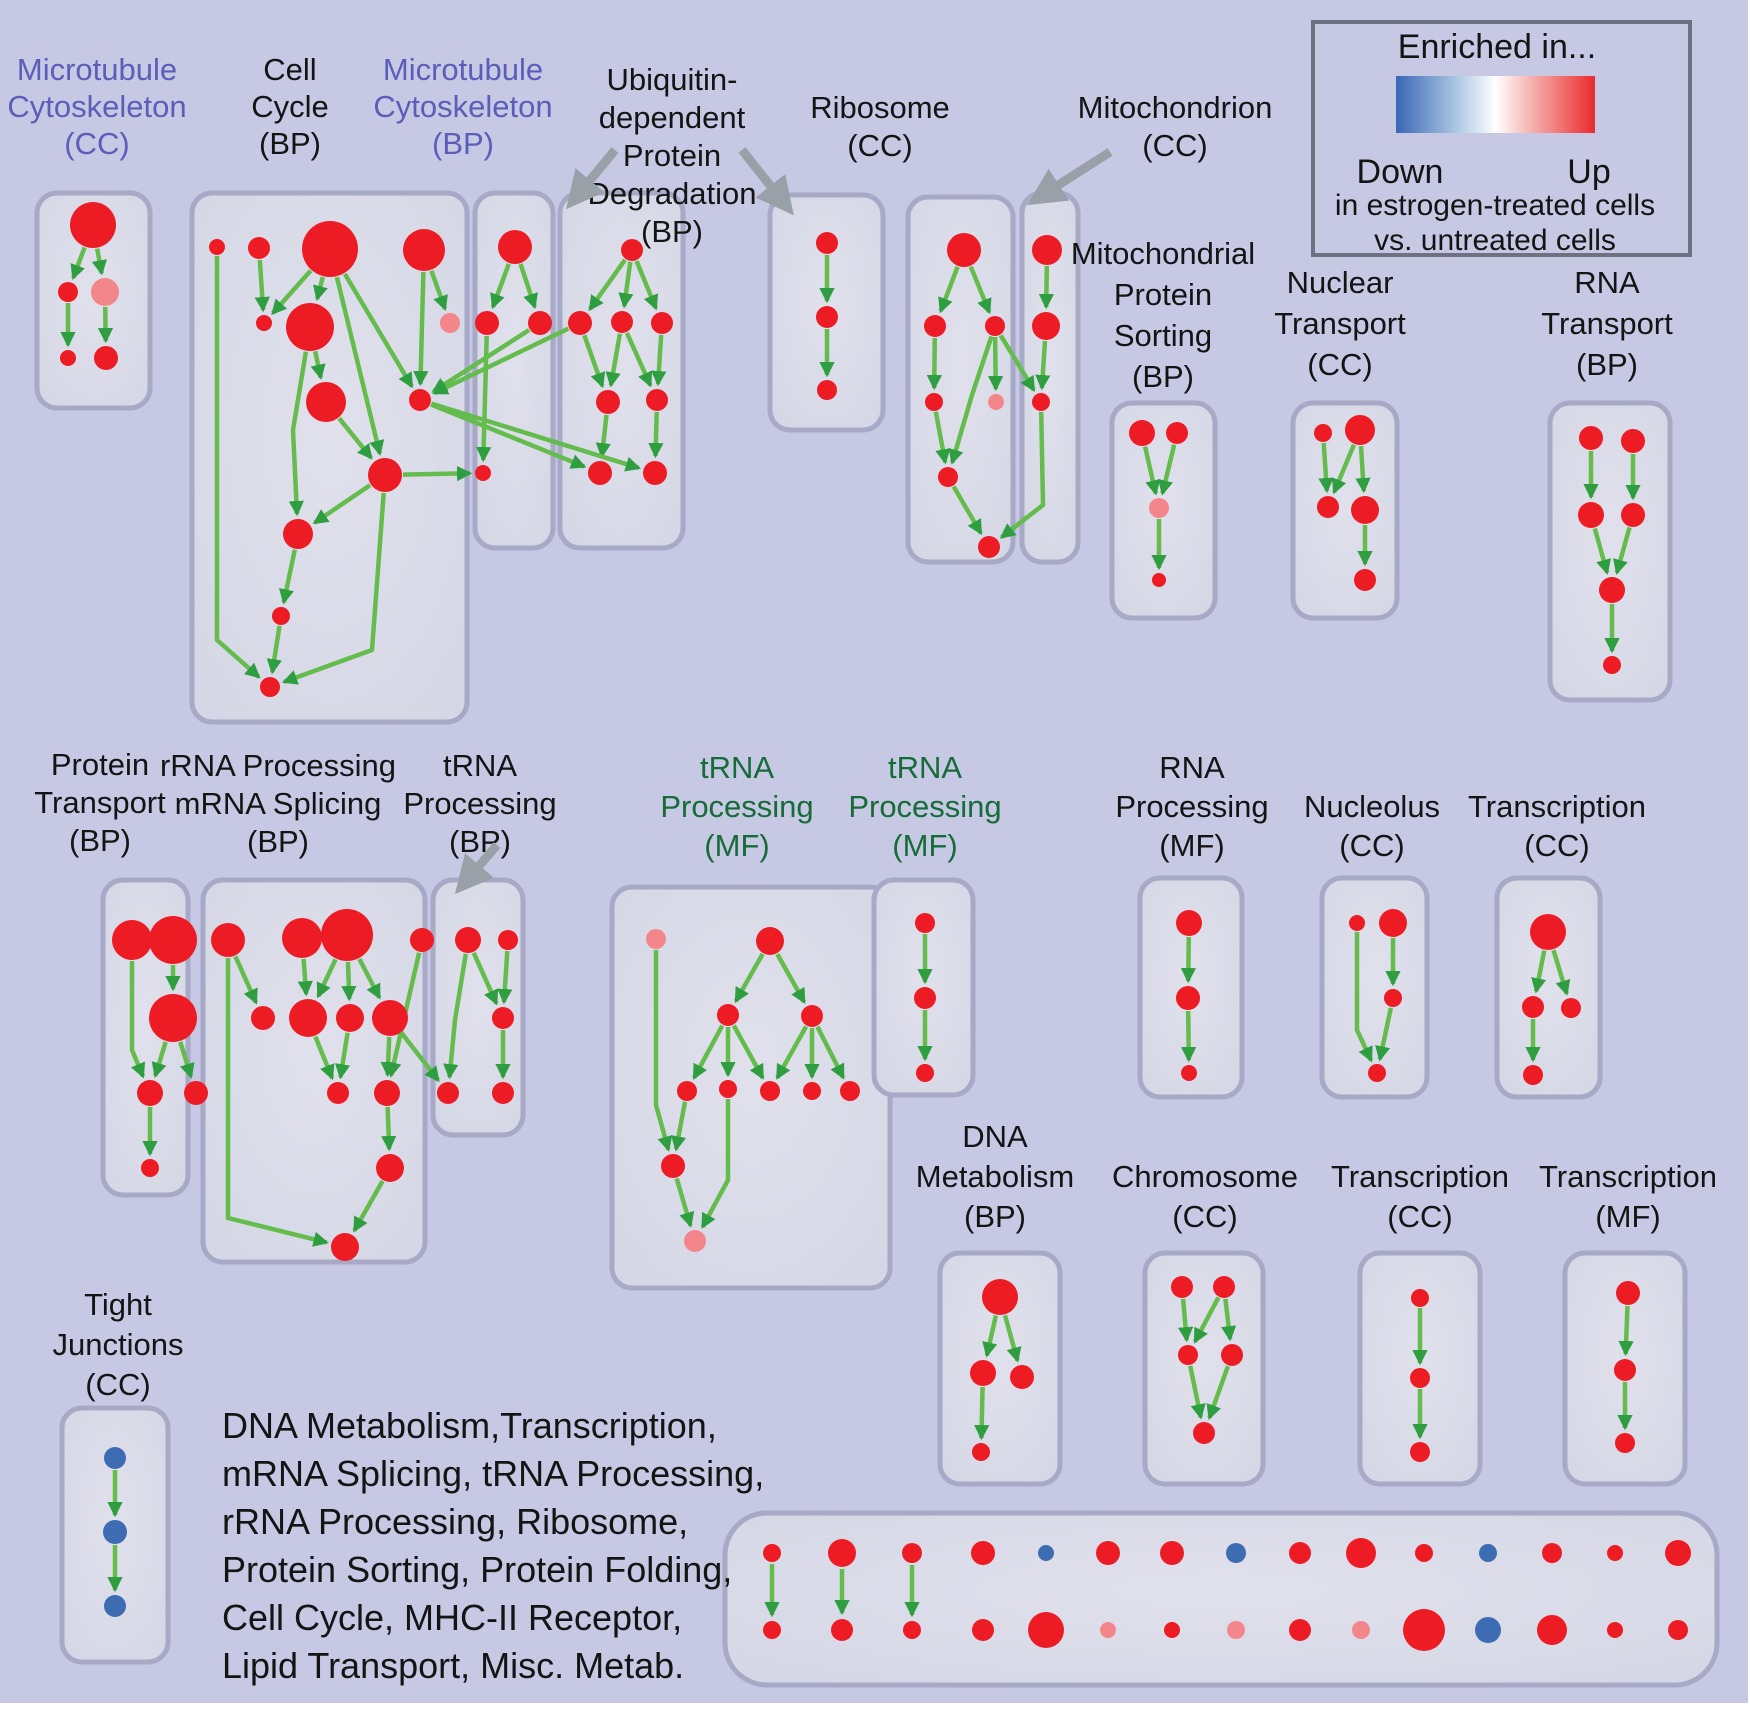 The width and height of the screenshot is (1750, 1715). Describe the element at coordinates (728, 1015) in the screenshot. I see `node-tm_ml` at that location.